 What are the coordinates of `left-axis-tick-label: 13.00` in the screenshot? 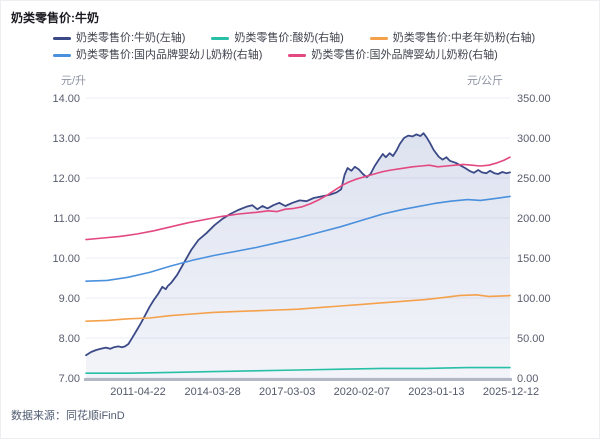 It's located at (66, 139).